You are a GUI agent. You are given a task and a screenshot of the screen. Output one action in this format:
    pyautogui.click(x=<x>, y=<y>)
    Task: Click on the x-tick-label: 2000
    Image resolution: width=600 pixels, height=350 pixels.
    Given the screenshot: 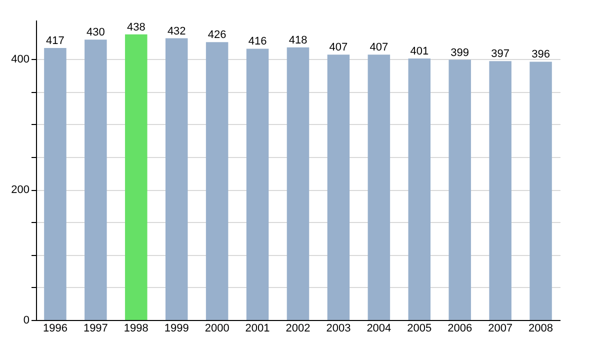 What is the action you would take?
    pyautogui.click(x=217, y=328)
    